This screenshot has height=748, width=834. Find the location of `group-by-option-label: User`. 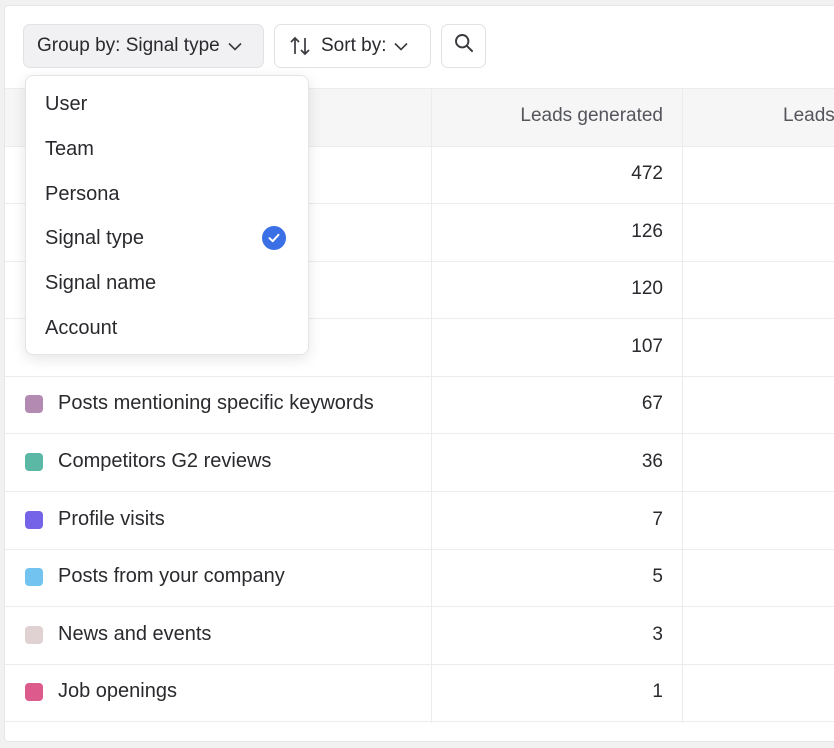

group-by-option-label: User is located at coordinates (66, 104).